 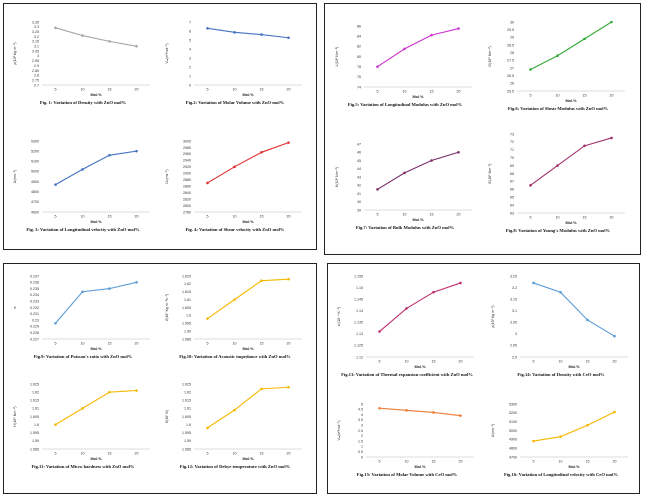 What do you see at coordinates (359, 186) in the screenshot?
I see `y-tick-label: 42` at bounding box center [359, 186].